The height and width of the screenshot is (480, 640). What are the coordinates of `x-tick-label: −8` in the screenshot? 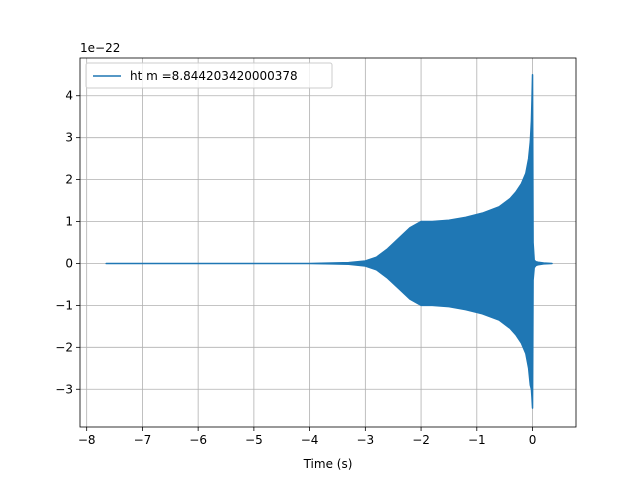 It's located at (87, 440).